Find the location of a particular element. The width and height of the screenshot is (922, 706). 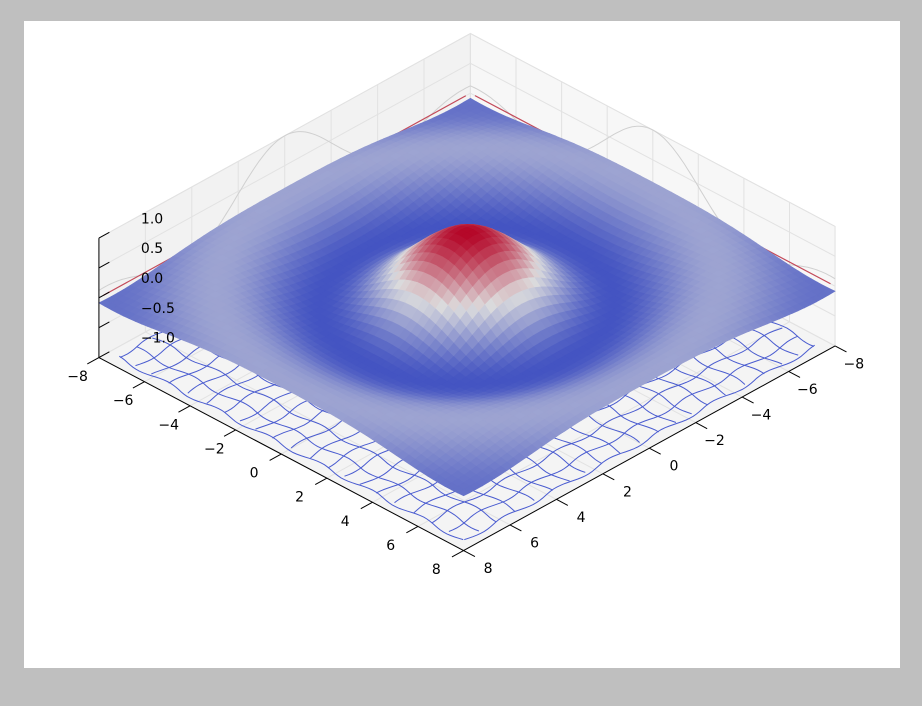

y-tick-label: 6 is located at coordinates (390, 546).